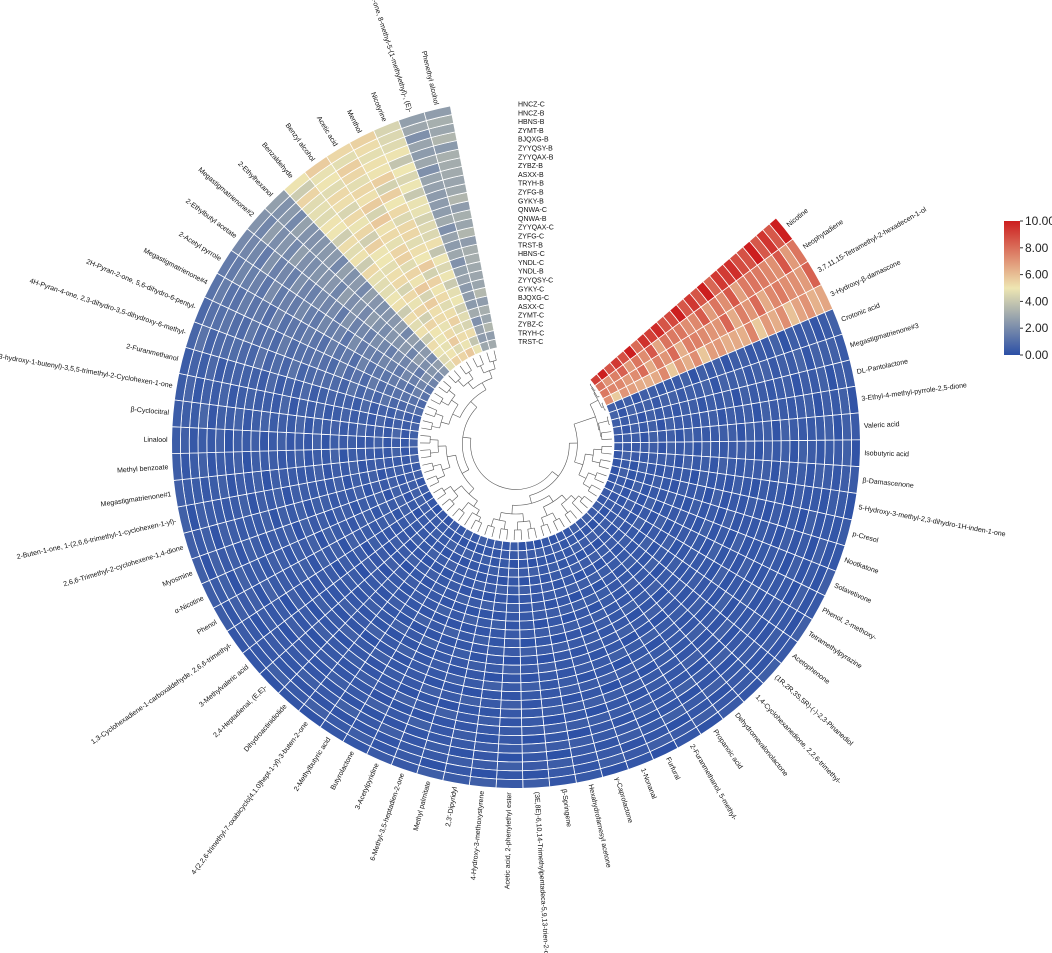 The width and height of the screenshot is (1052, 953). Describe the element at coordinates (1037, 248) in the screenshot. I see `colorbar-tick-label: 8.00` at that location.